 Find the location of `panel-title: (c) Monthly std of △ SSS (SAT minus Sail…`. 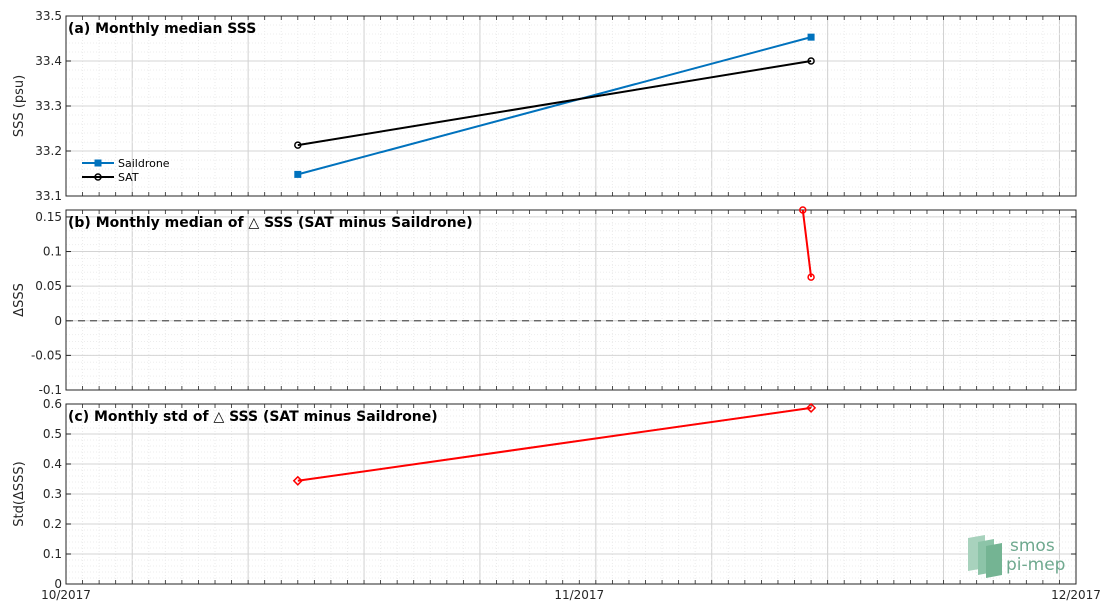

panel-title: (c) Monthly std of △ SSS (SAT minus Sail… is located at coordinates (253, 417).